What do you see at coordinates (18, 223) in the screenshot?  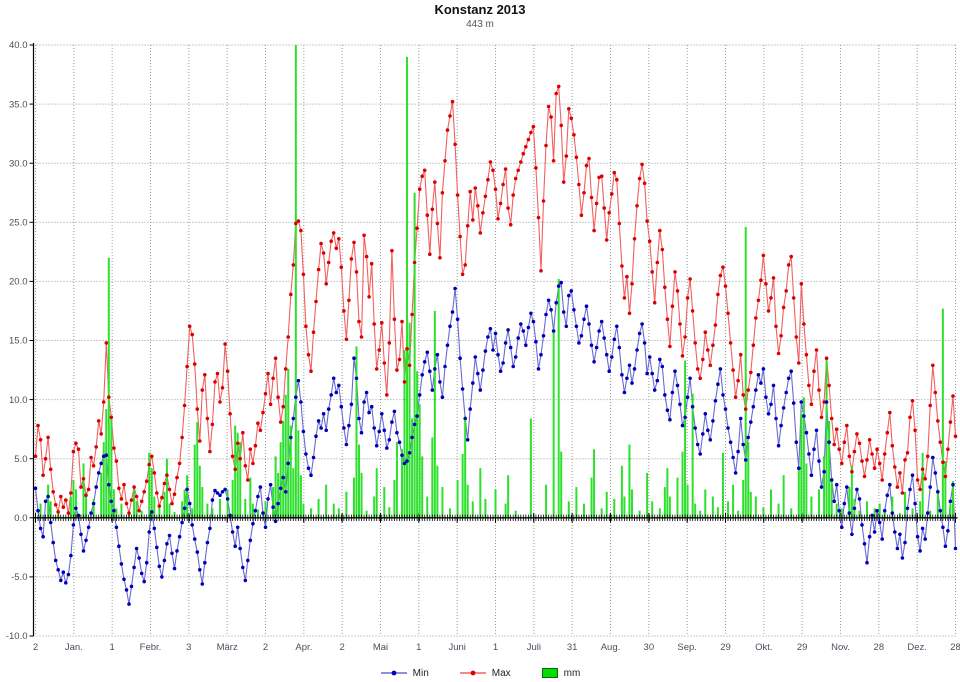 I see `y-tick-label: 25.0` at bounding box center [18, 223].